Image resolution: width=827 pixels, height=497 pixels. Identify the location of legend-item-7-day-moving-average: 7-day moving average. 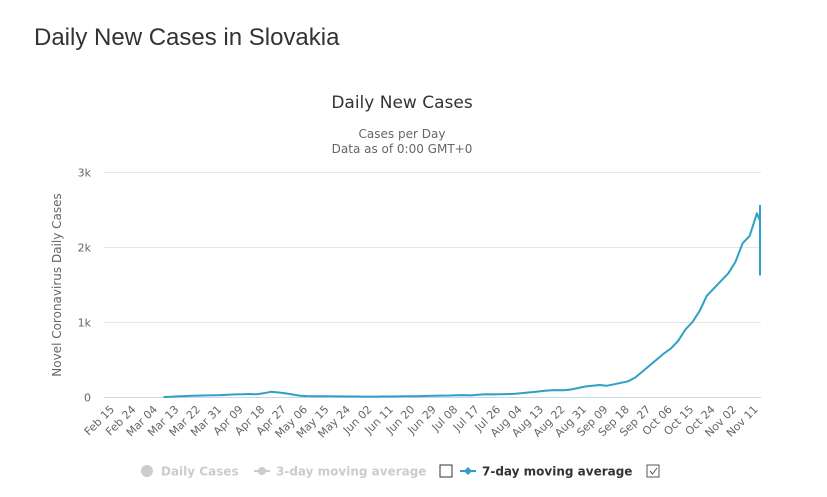
(546, 472).